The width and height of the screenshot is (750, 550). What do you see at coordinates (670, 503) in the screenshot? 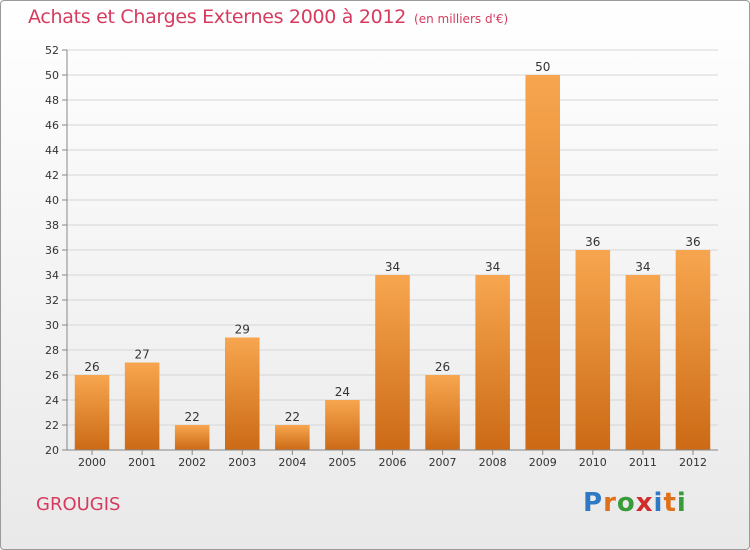
I see `logo-letter: t` at bounding box center [670, 503].